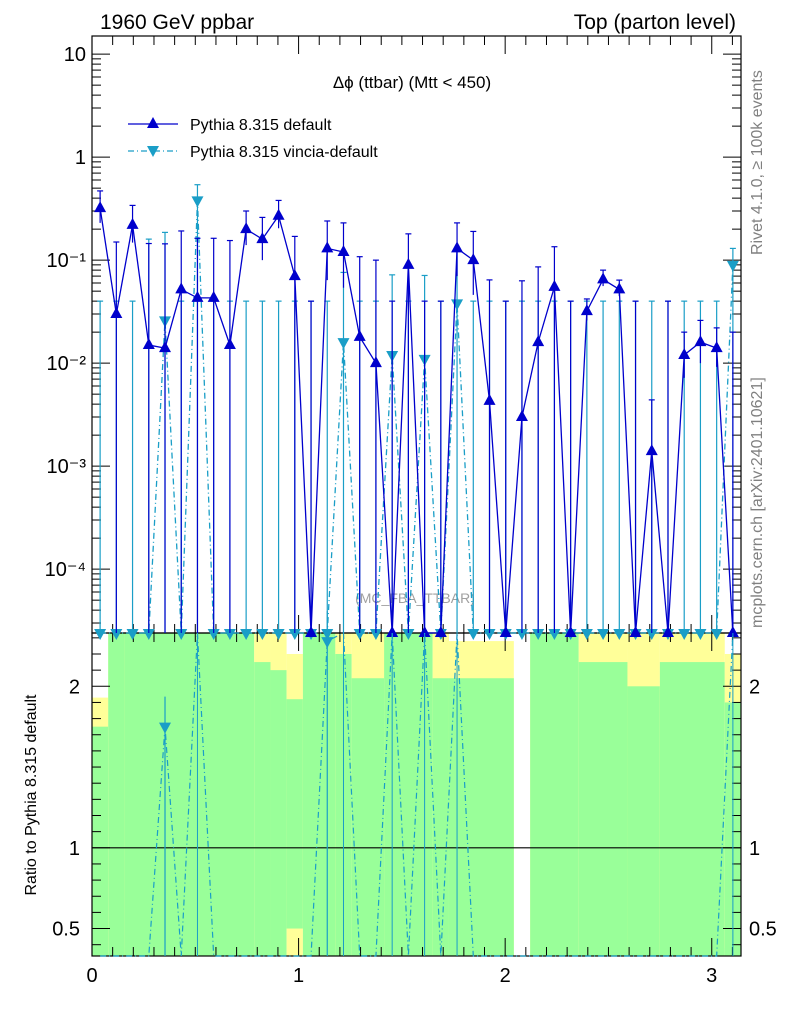 The image size is (786, 1024). I want to click on ratio-ytick-label: 2, so click(74, 687).